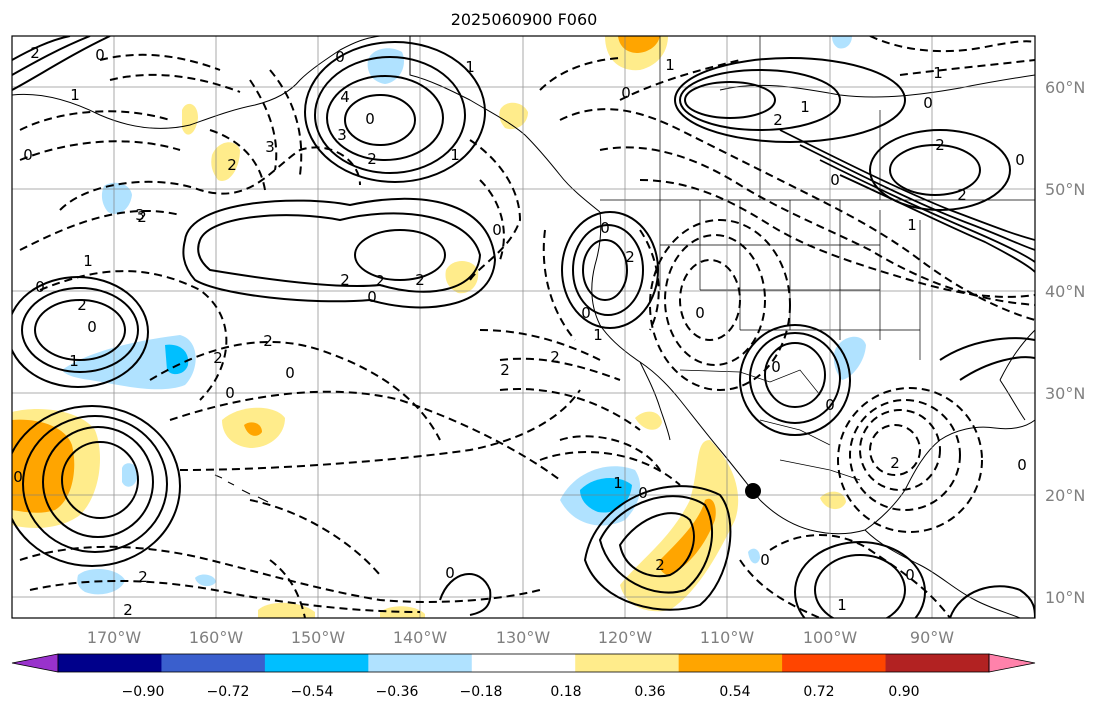 This screenshot has height=712, width=1105. I want to click on contour-low-mex2, so click(860, 576).